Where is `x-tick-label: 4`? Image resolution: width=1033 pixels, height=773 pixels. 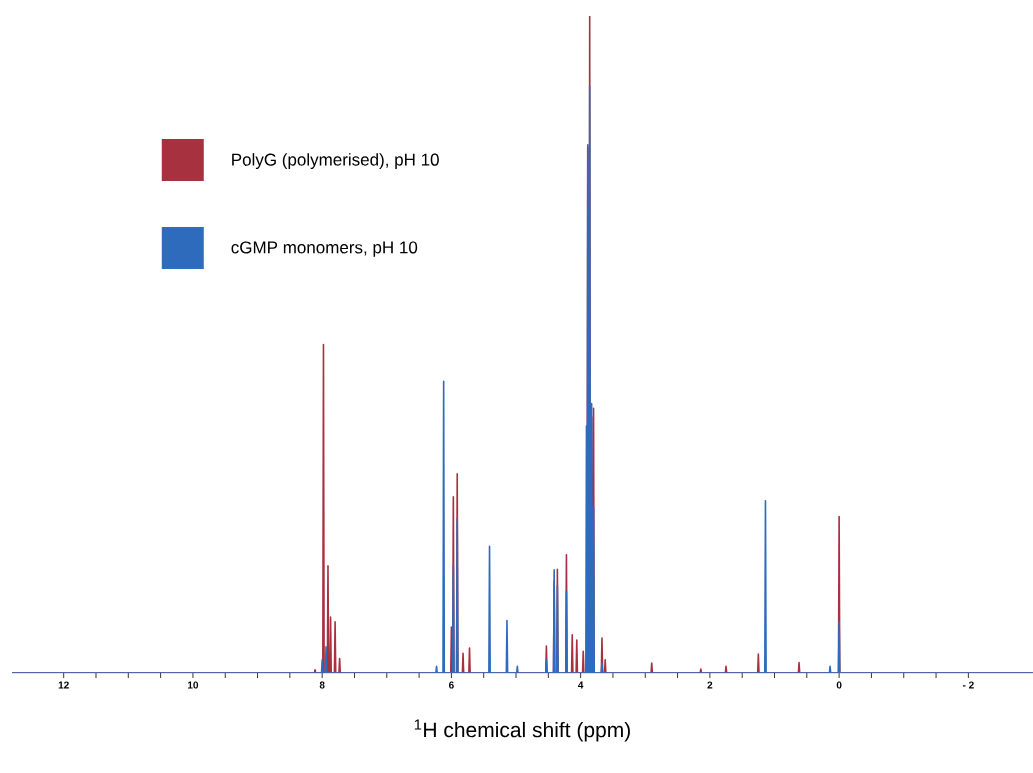
x-tick-label: 4 is located at coordinates (581, 685).